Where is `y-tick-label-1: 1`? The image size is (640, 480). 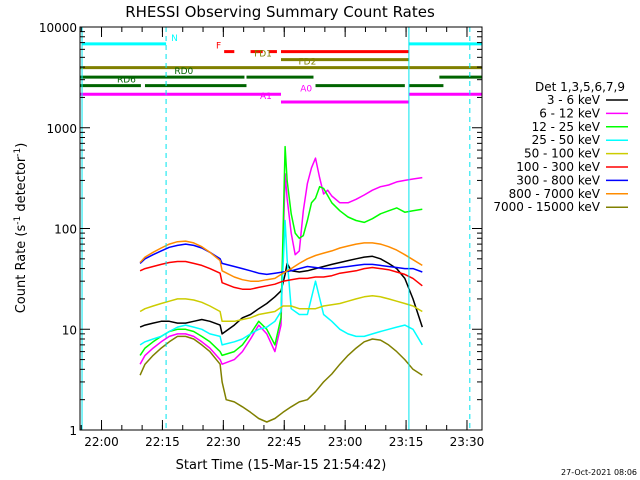
y-tick-label-1: 1 is located at coordinates (73, 431).